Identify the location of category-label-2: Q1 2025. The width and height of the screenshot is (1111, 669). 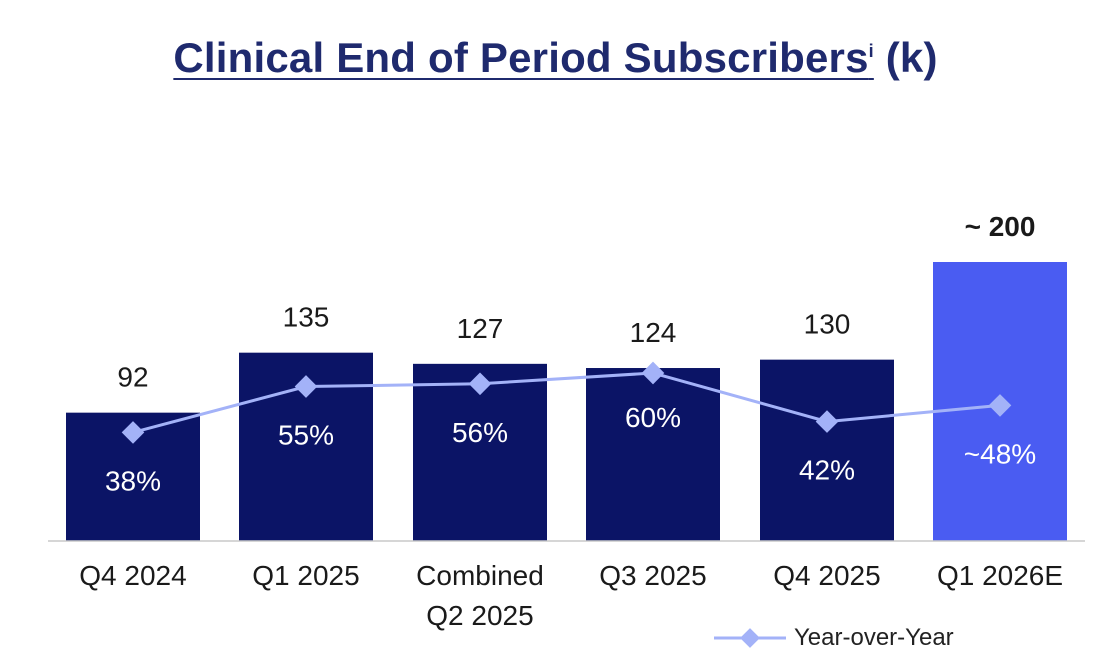
(305, 575).